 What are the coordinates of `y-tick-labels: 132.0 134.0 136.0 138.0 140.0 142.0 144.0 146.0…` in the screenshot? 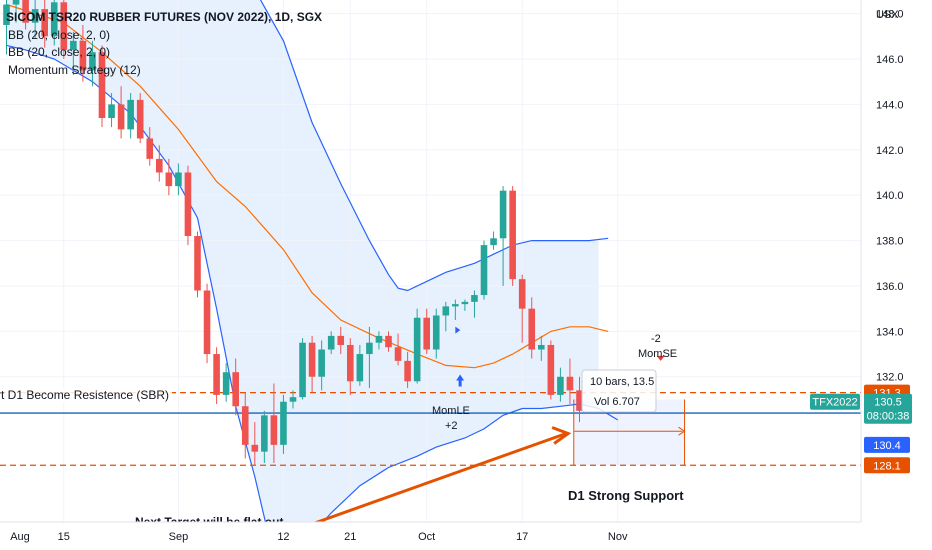 It's located at (890, 196).